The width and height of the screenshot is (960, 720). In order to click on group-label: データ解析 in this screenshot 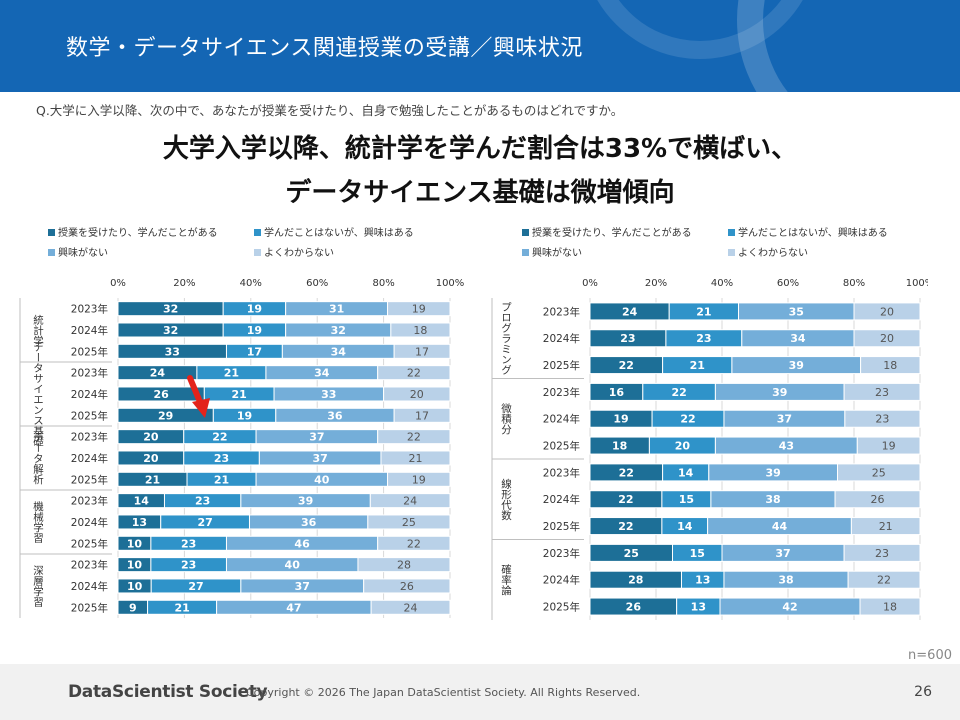, I will do `click(38, 458)`.